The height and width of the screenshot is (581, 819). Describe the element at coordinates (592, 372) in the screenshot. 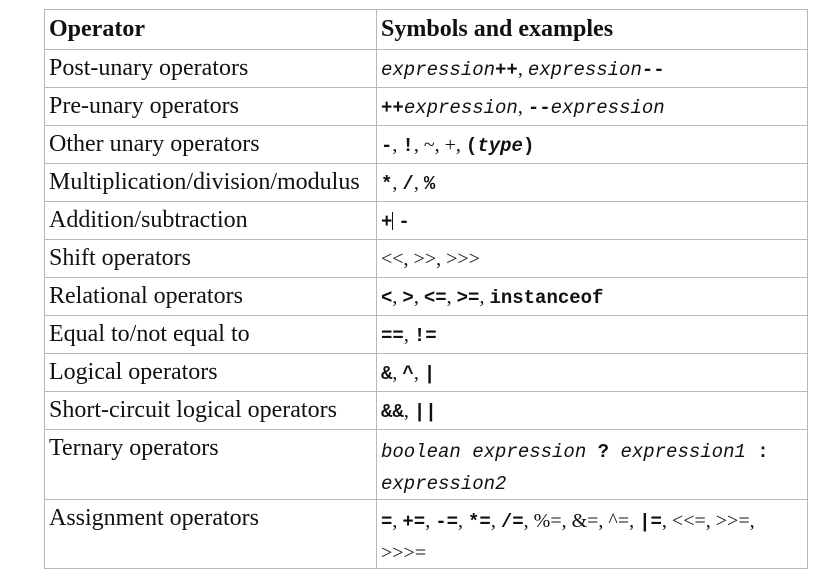

I see `symbols-examples-cell: &, ^, |` at that location.